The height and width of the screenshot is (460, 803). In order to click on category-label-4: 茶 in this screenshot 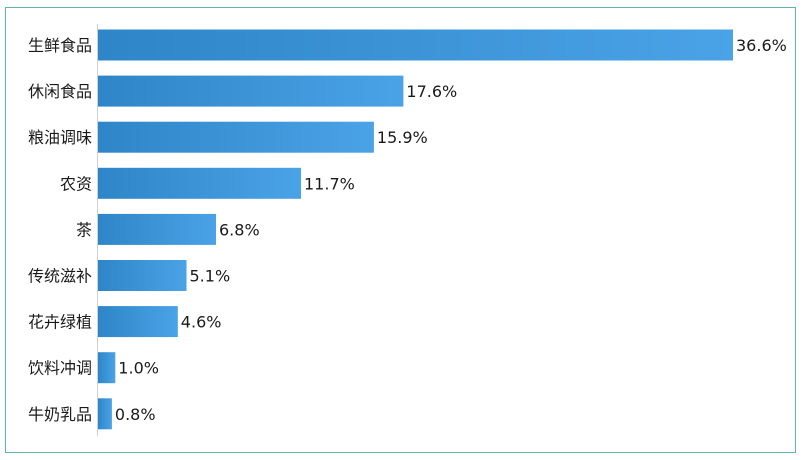, I will do `click(84, 229)`.